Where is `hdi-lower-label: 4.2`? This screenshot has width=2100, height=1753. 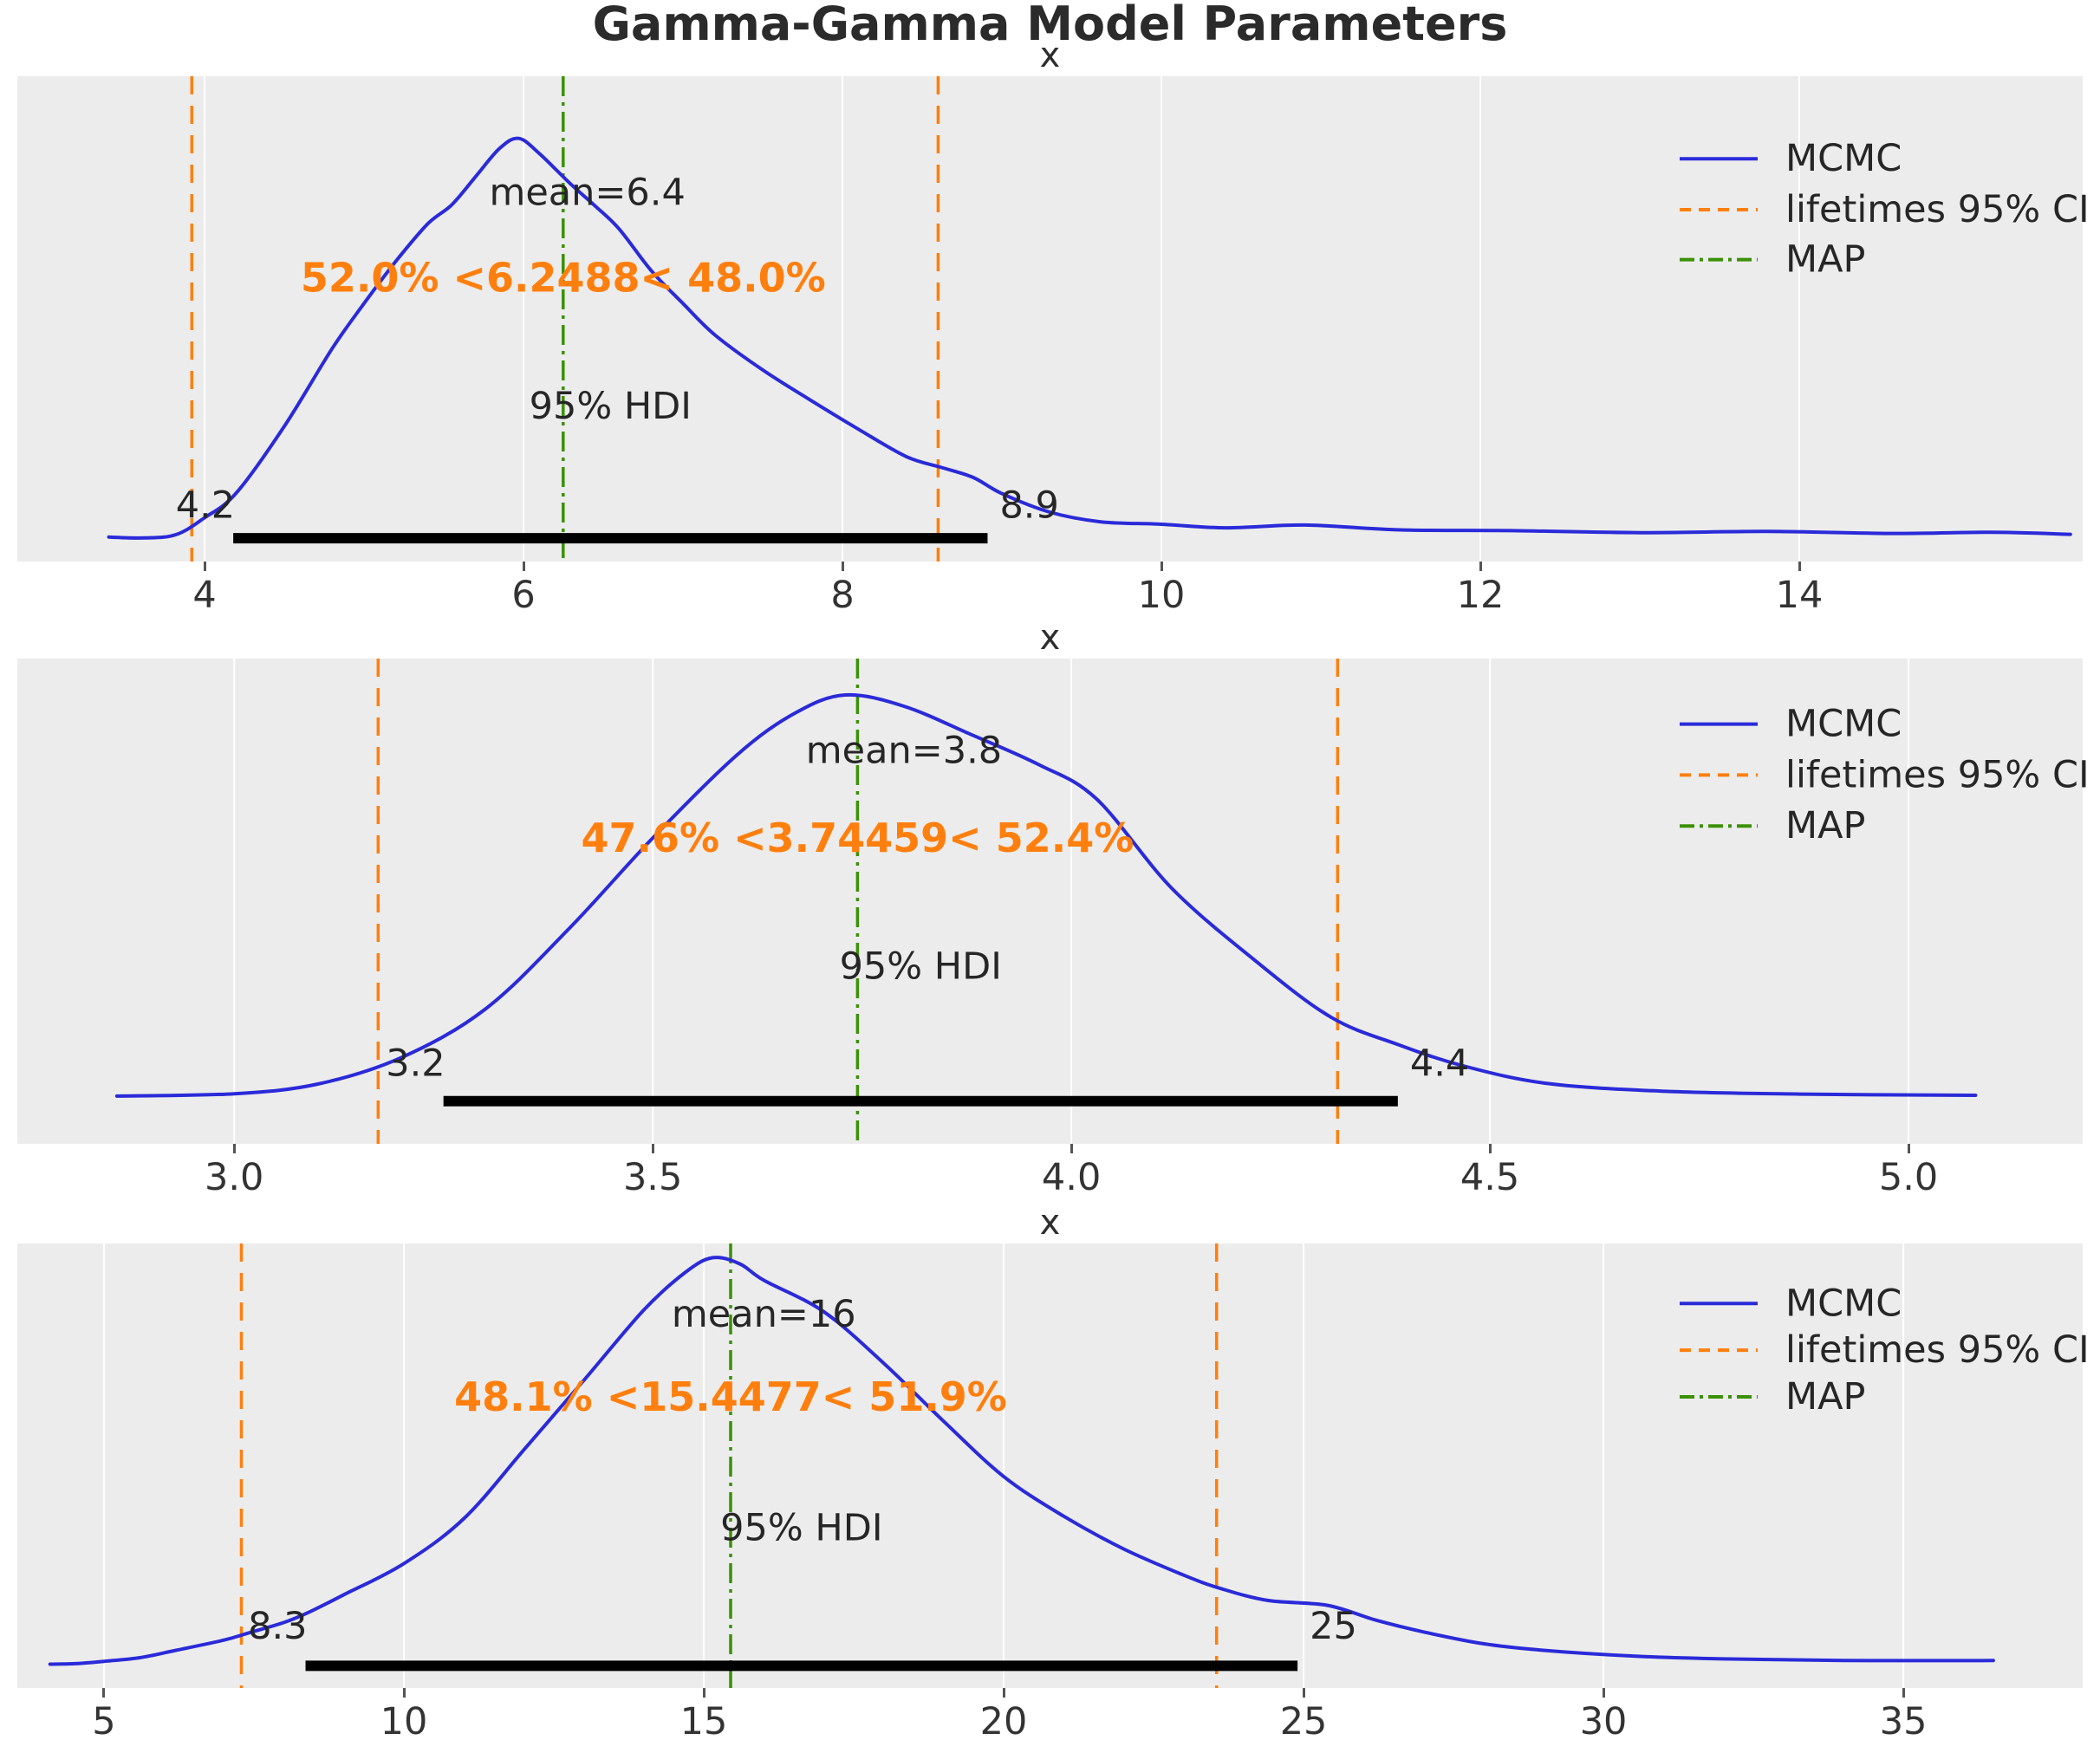
hdi-lower-label: 4.2 is located at coordinates (205, 506).